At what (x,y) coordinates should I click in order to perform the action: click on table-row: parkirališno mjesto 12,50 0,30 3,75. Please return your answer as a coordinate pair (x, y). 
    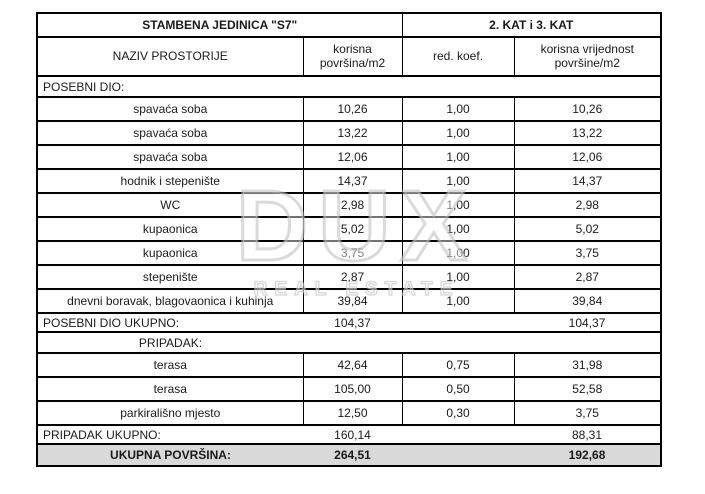
    Looking at the image, I should click on (349, 413).